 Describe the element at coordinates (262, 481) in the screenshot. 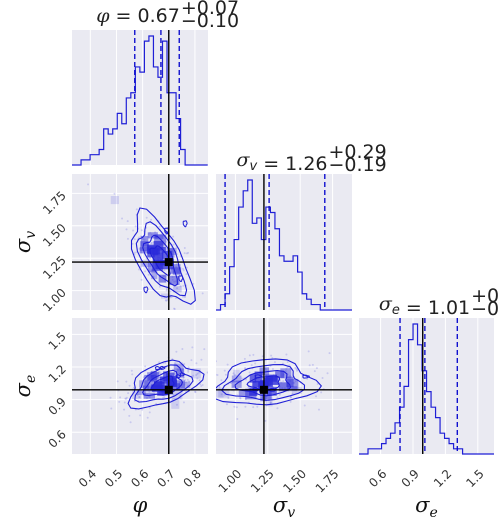

I see `x-tick-label-sigma_v: 1.25` at that location.